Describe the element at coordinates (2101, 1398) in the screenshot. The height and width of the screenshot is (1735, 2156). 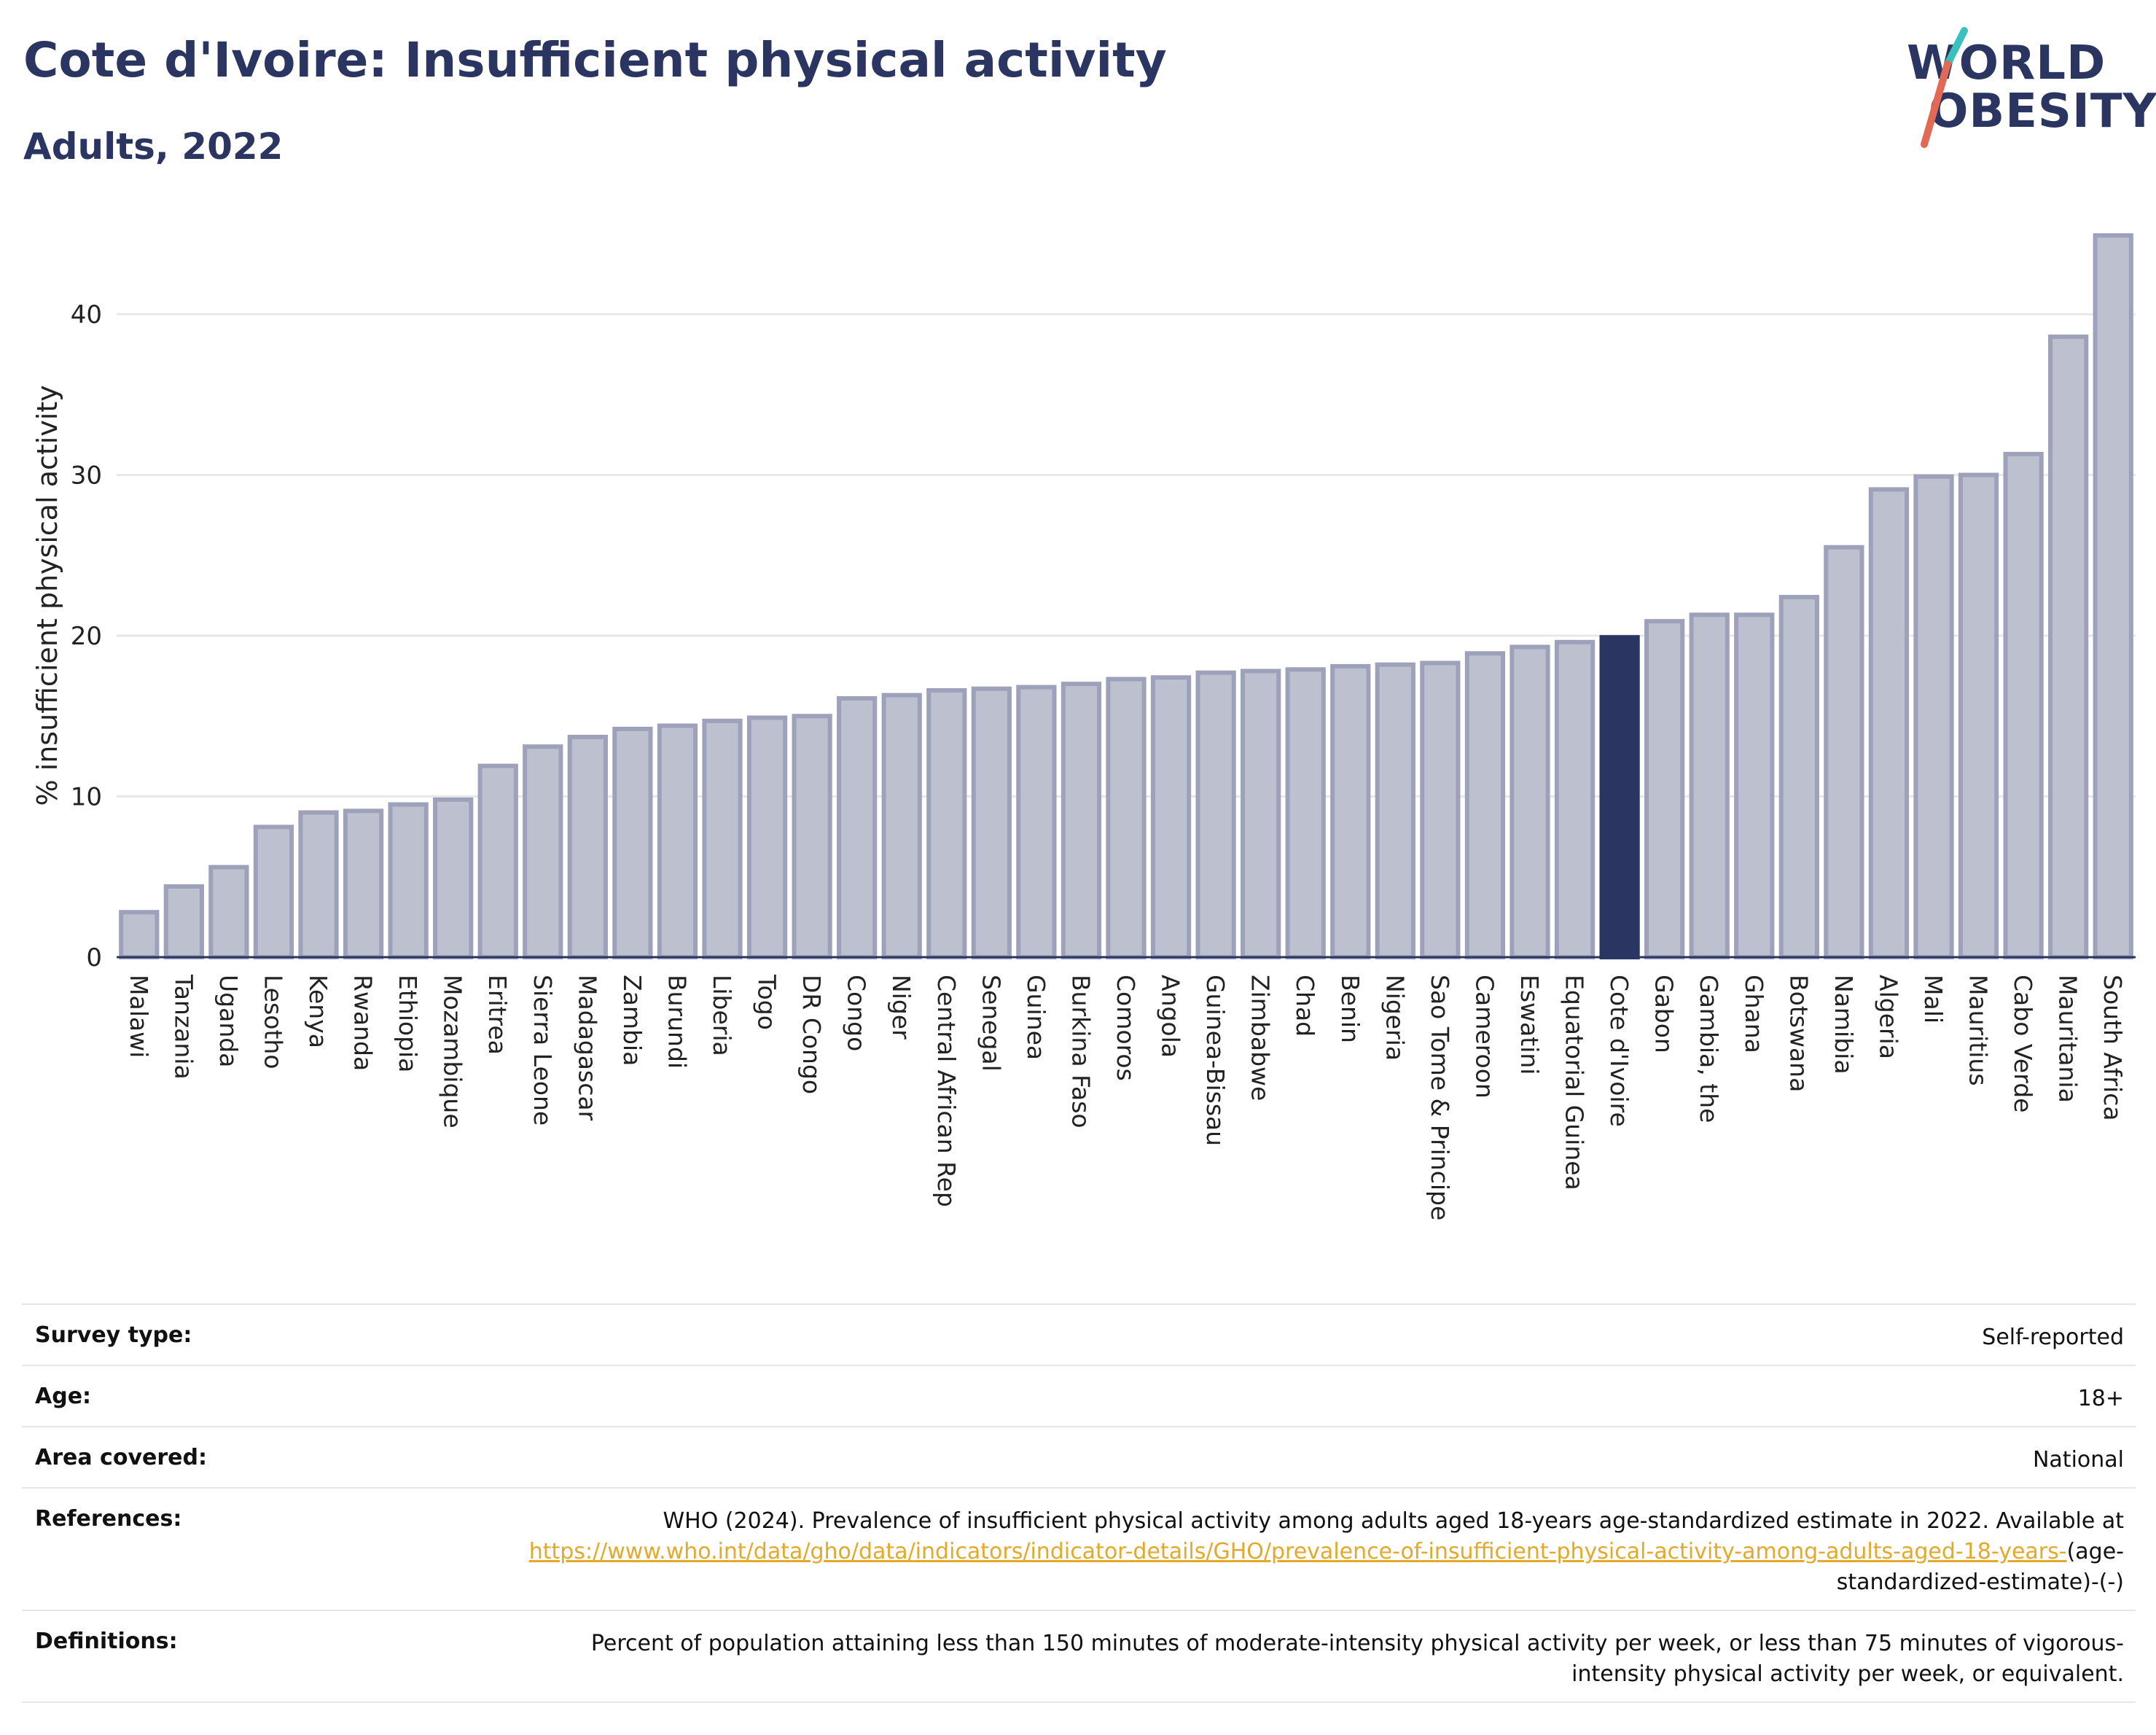
I see `age-value: 18+` at that location.